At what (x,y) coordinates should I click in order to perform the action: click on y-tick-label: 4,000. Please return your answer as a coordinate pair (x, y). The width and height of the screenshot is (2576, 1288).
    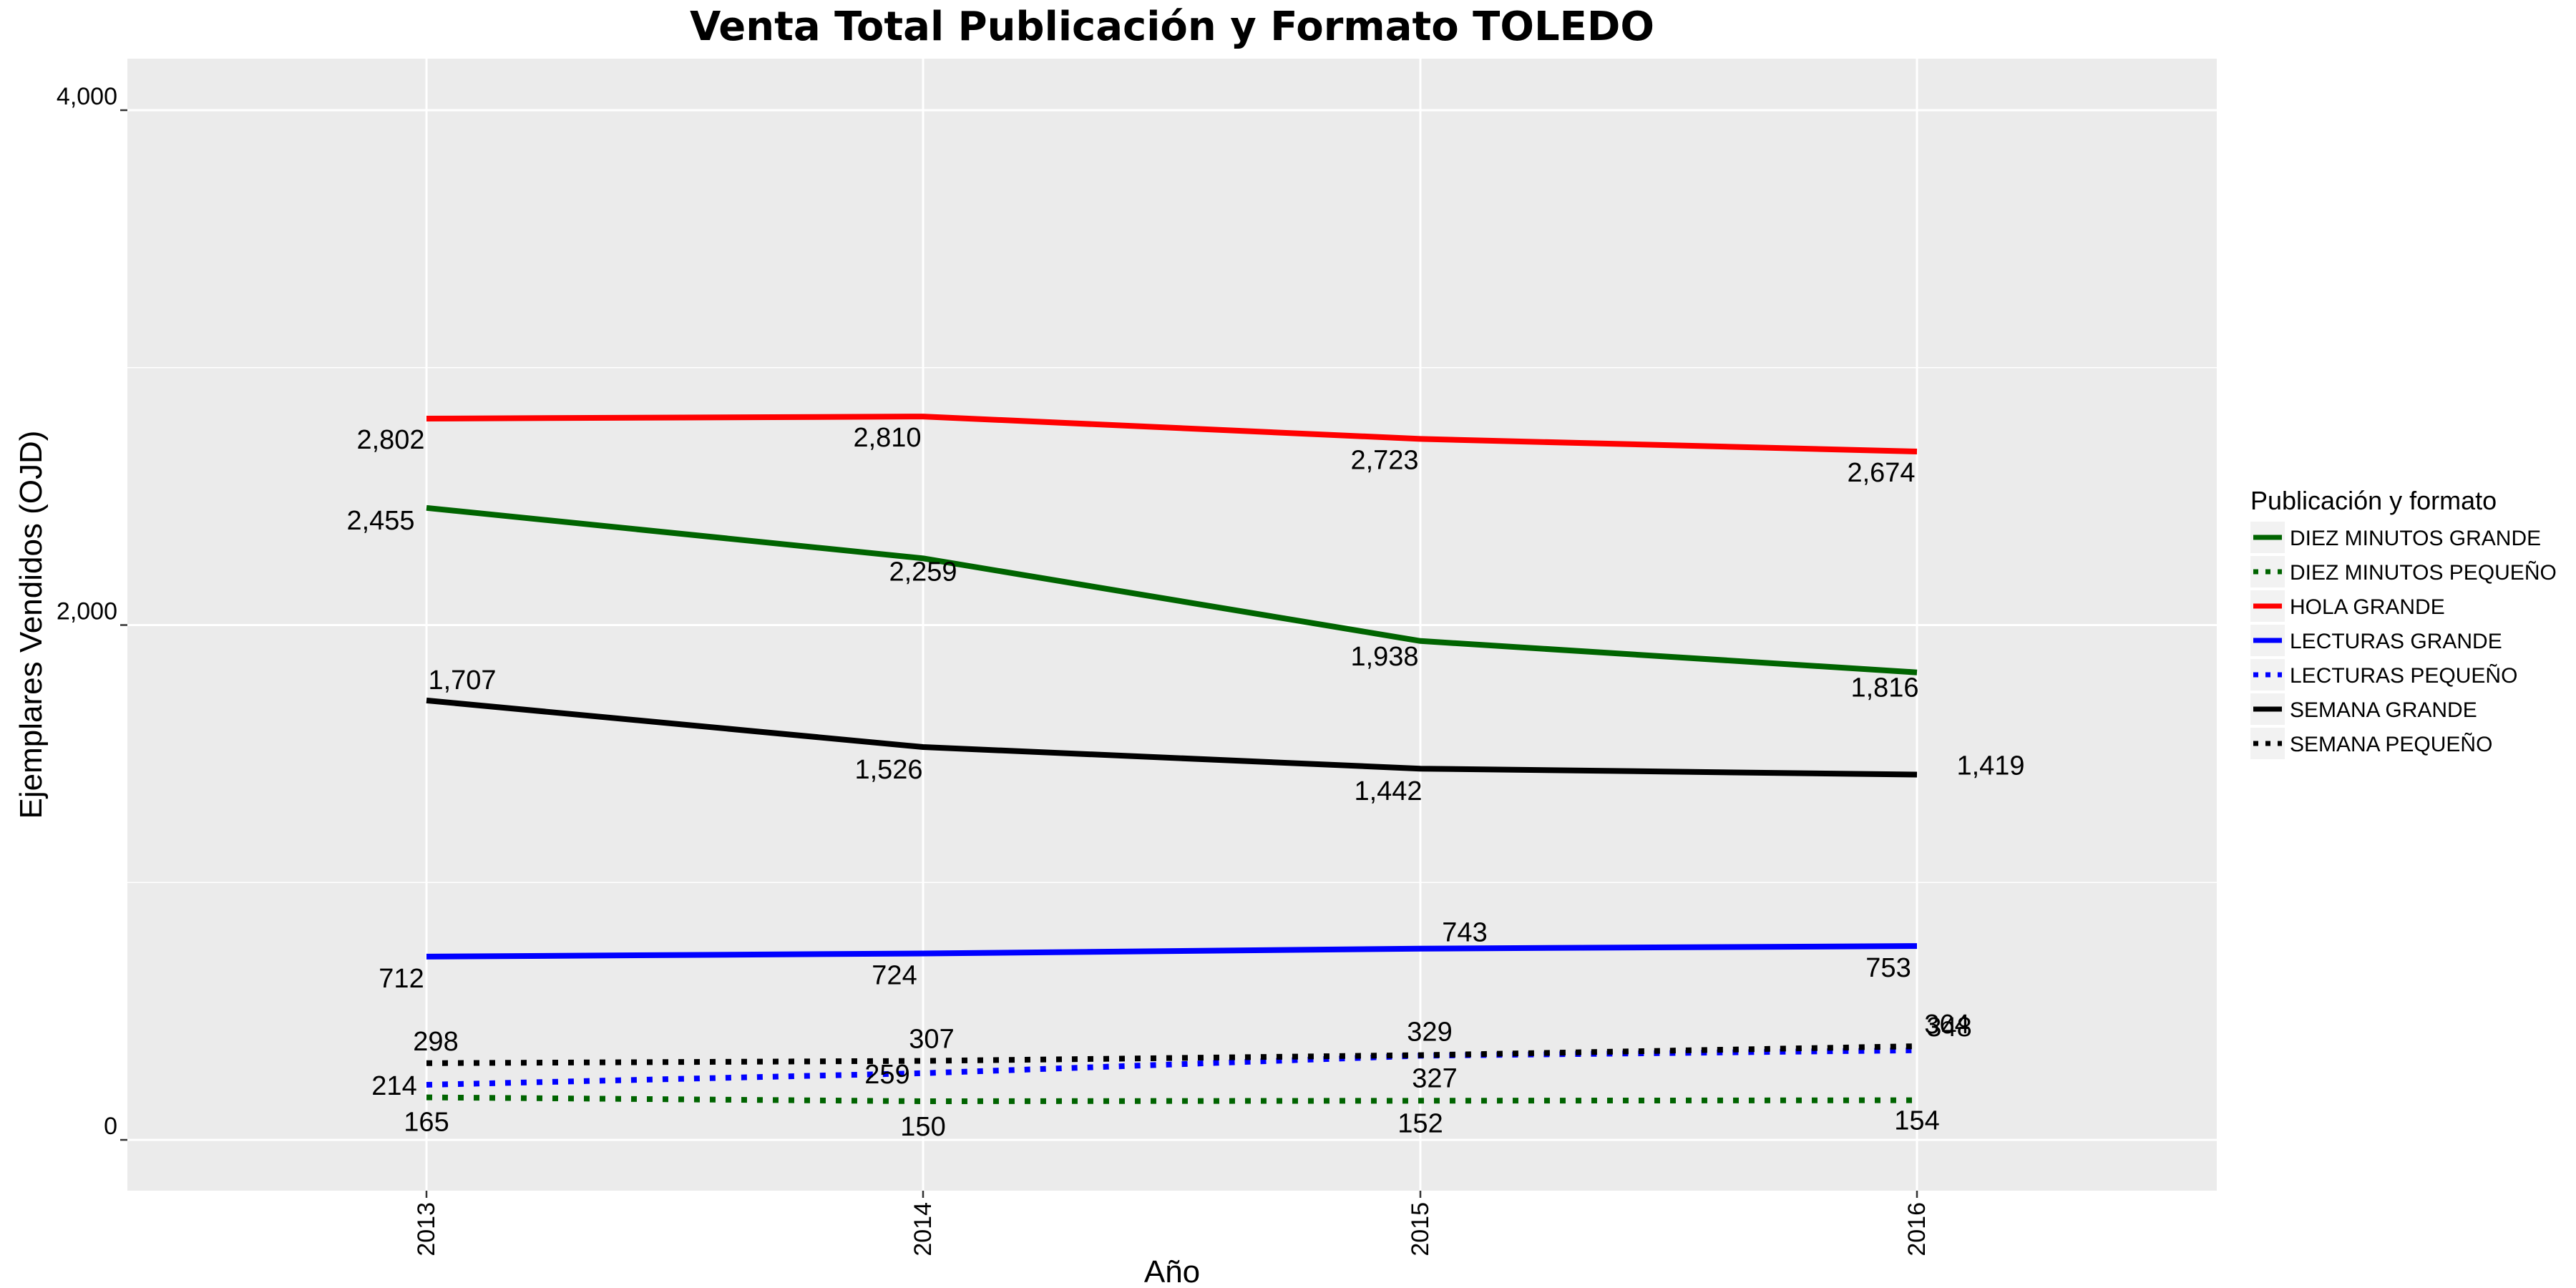
    Looking at the image, I should click on (87, 96).